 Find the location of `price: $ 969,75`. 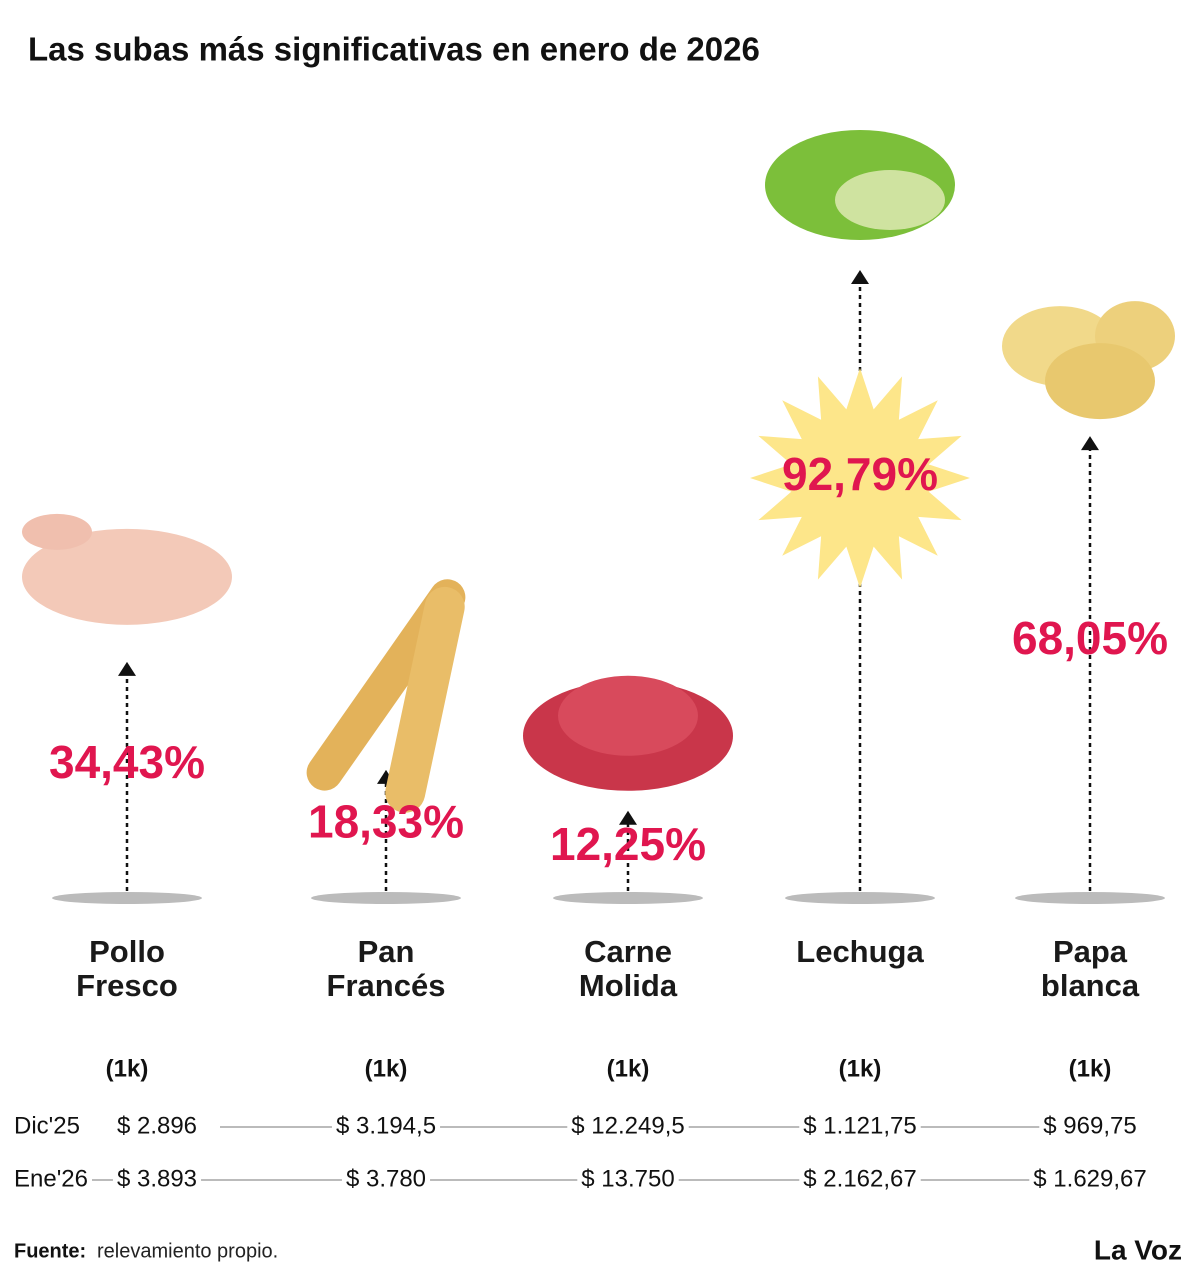

price: $ 969,75 is located at coordinates (1089, 1125).